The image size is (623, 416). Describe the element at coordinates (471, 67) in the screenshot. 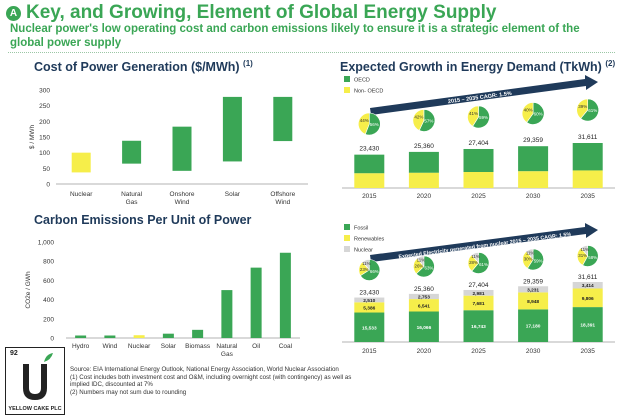

I see `growth-title-text: Expected Growth in Energy Demand (TkWh)` at that location.